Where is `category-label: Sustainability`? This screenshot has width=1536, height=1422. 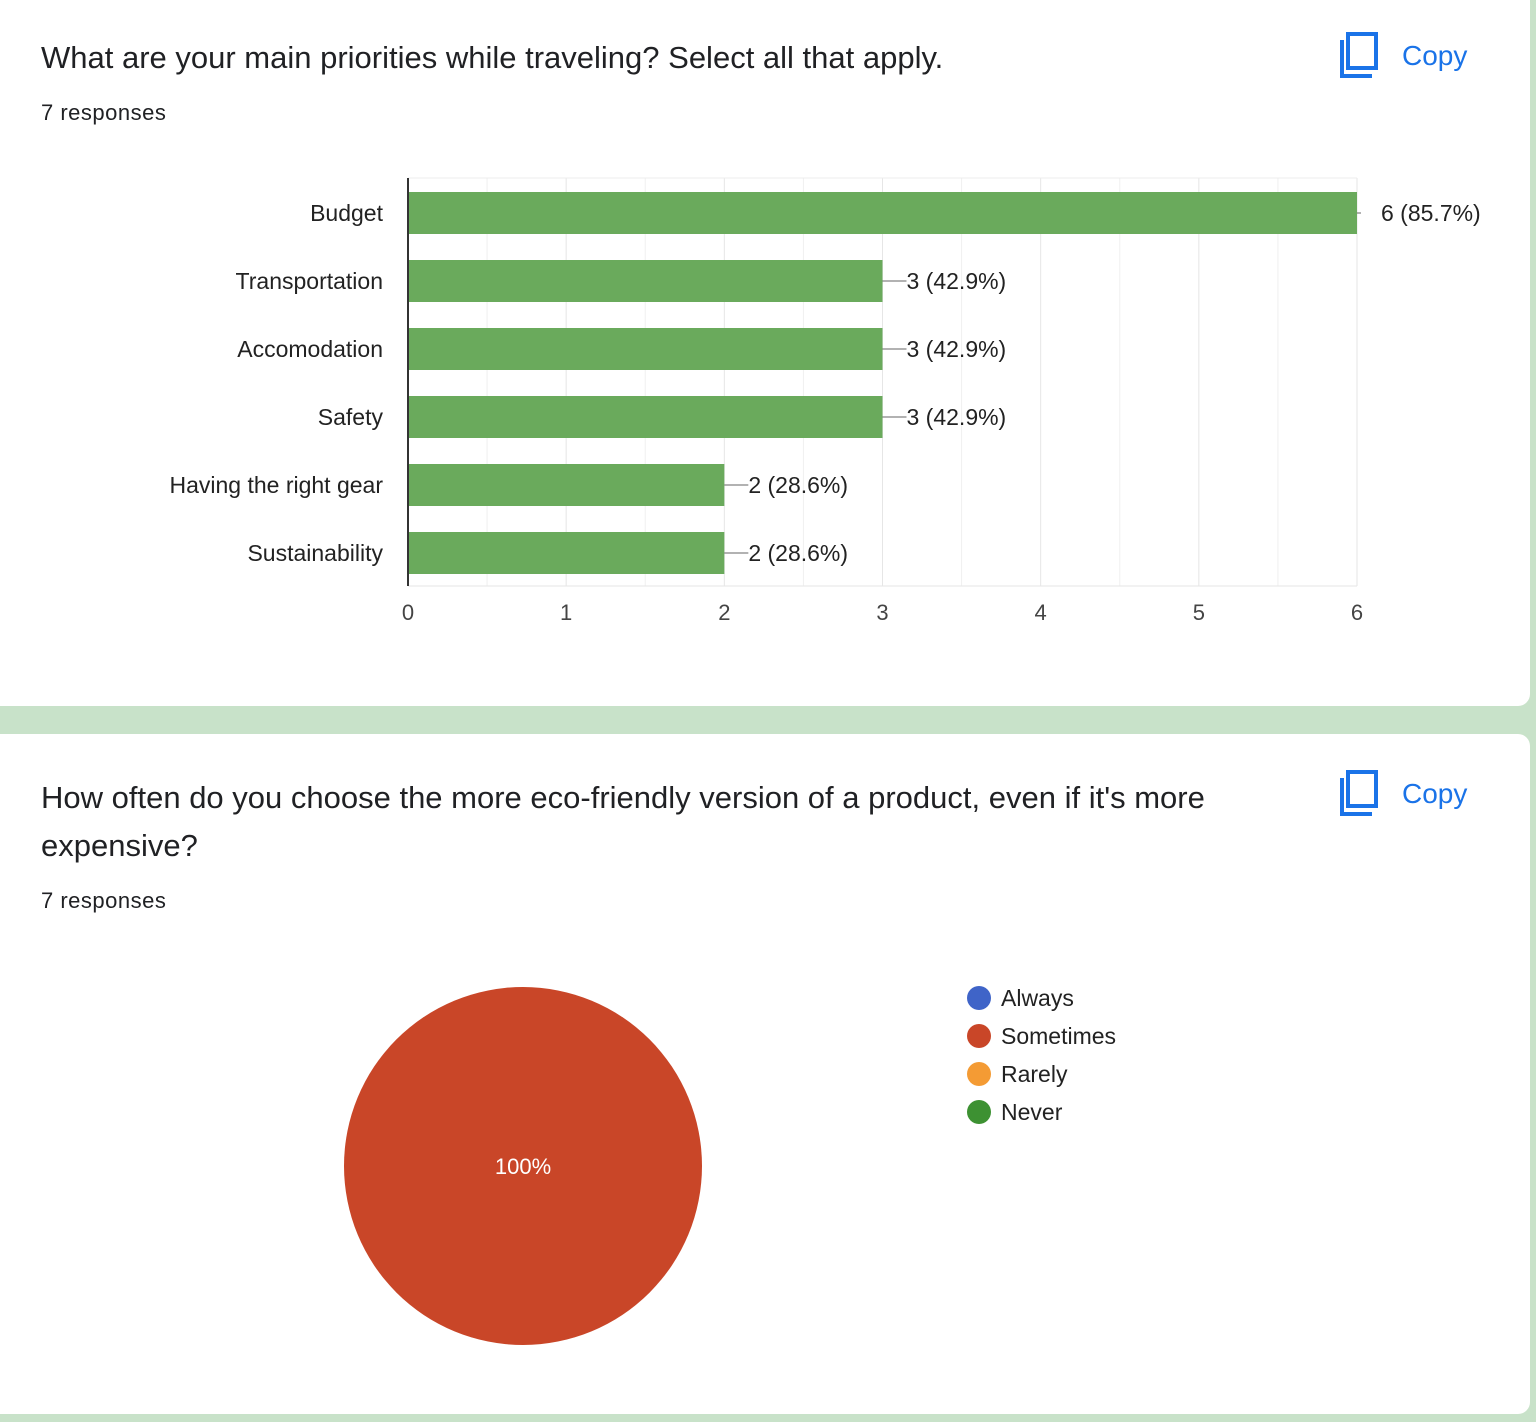
category-label: Sustainability is located at coordinates (315, 553).